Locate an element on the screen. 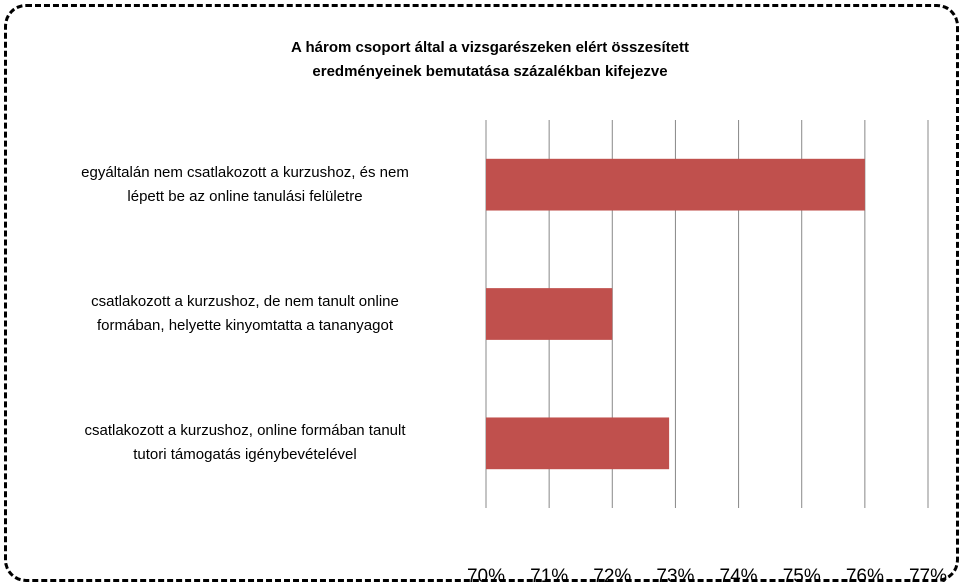 The width and height of the screenshot is (967, 588). x-tick-label: 76% is located at coordinates (864, 576).